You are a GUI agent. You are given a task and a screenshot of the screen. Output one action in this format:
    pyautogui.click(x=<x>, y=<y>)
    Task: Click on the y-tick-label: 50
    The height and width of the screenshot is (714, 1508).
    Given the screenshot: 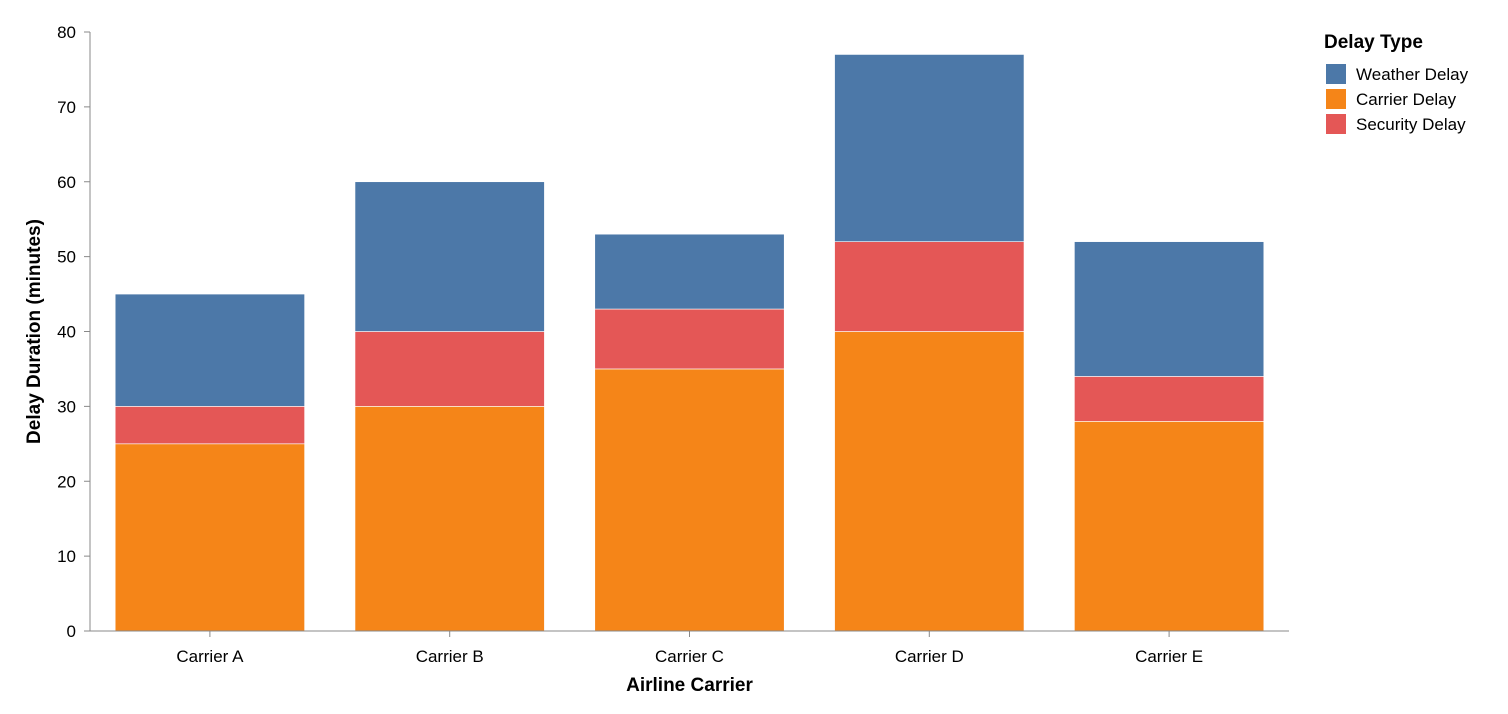 What is the action you would take?
    pyautogui.click(x=66, y=257)
    